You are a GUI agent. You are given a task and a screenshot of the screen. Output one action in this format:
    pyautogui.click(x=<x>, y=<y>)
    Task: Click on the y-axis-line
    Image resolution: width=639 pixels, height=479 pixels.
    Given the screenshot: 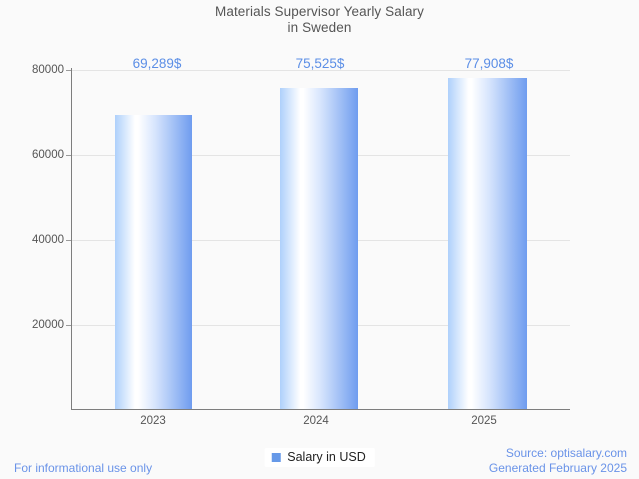 What is the action you would take?
    pyautogui.click(x=71, y=239)
    